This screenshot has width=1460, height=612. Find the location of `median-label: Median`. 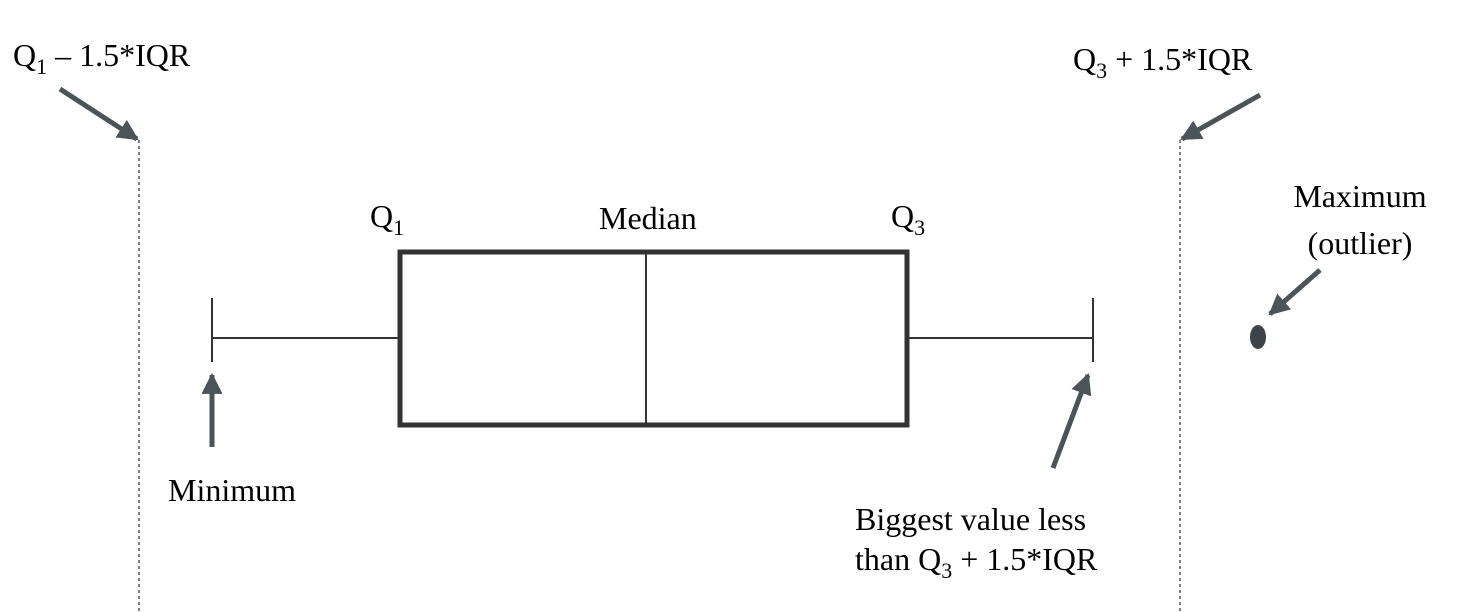

median-label: Median is located at coordinates (648, 218).